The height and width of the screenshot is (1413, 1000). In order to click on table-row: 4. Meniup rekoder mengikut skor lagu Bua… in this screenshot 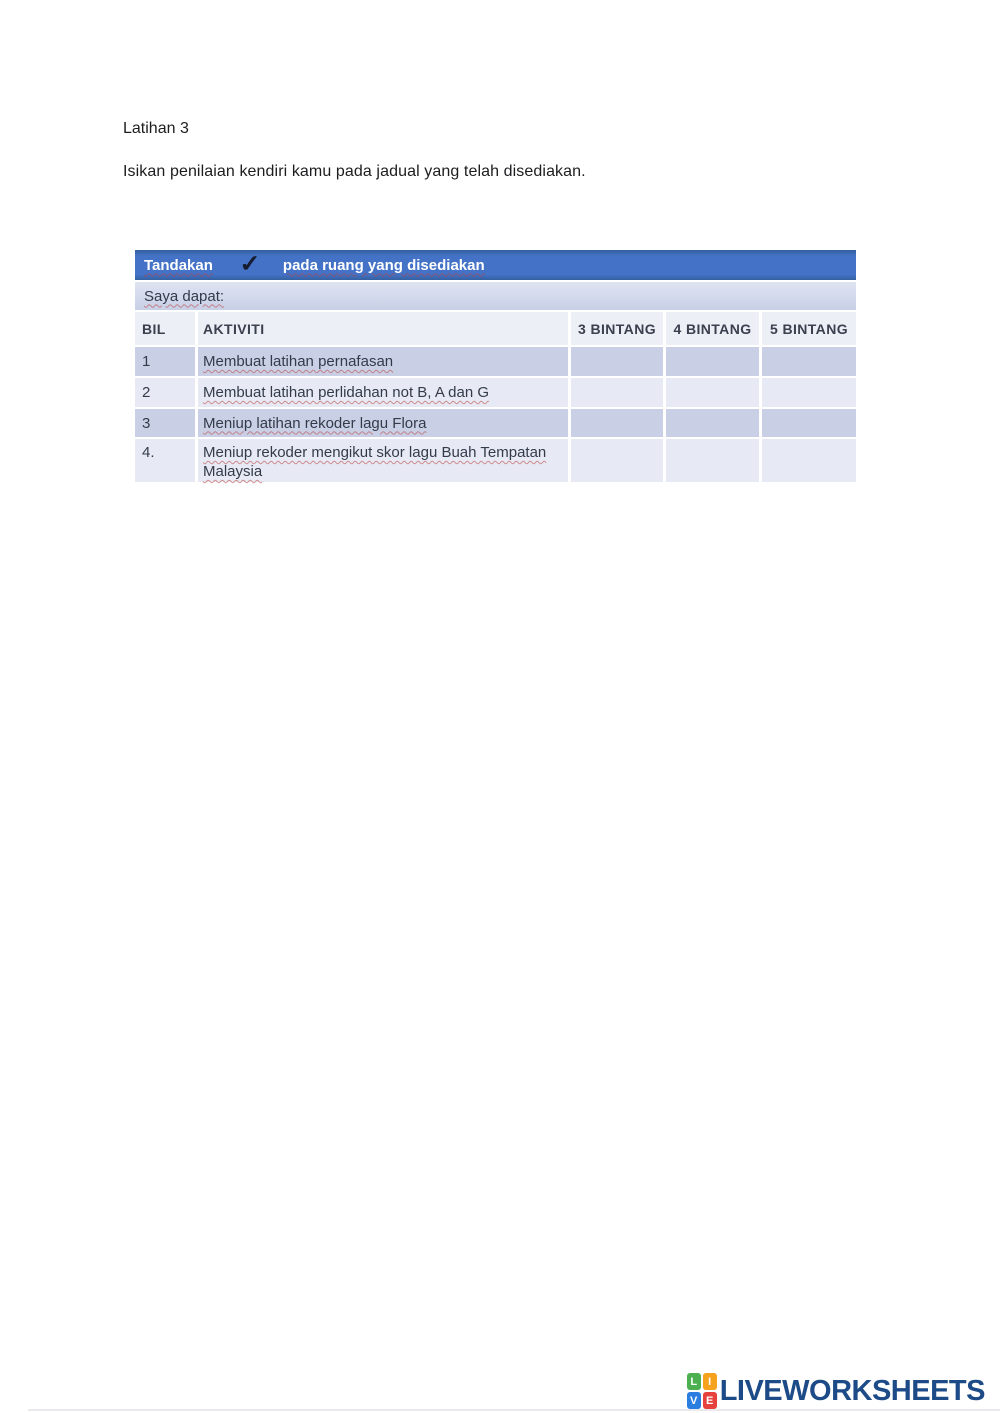, I will do `click(495, 460)`.